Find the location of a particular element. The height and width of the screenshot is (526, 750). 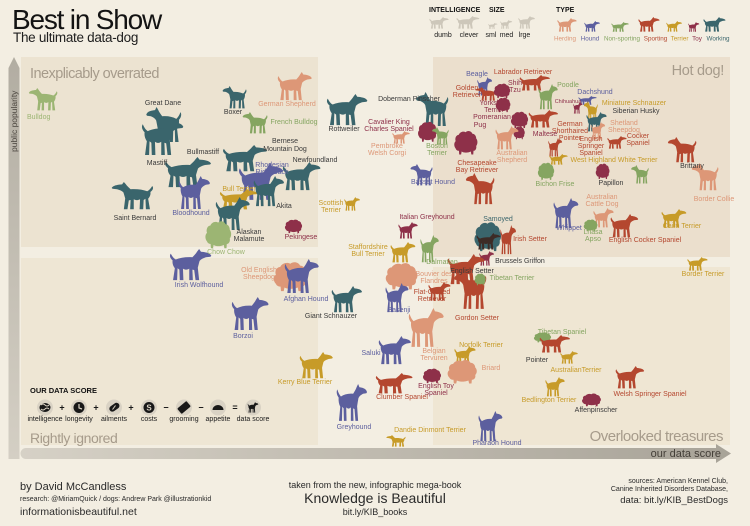

svg-text: Hound is located at coordinates (590, 39).